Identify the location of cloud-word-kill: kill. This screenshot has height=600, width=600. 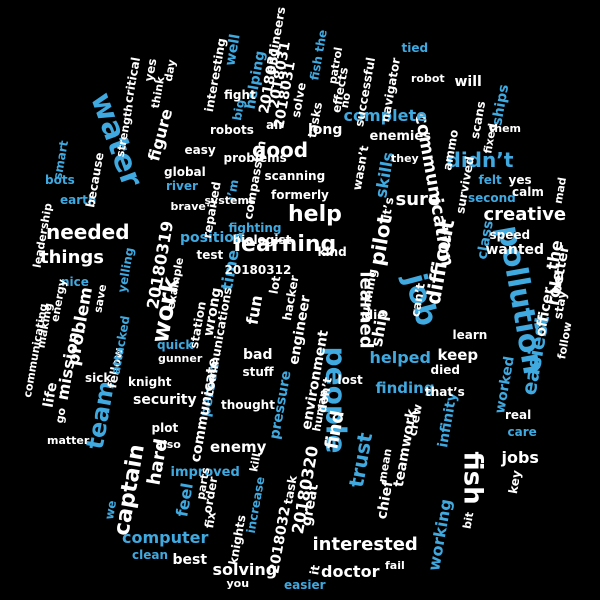
(254, 462).